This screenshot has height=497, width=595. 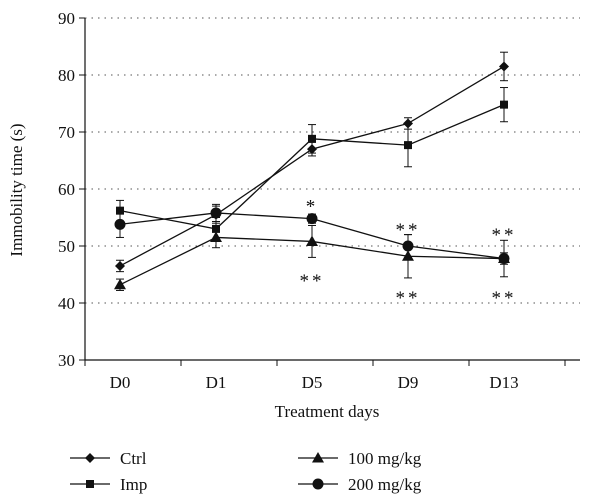 I want to click on x-tick-label: D0, so click(x=120, y=382).